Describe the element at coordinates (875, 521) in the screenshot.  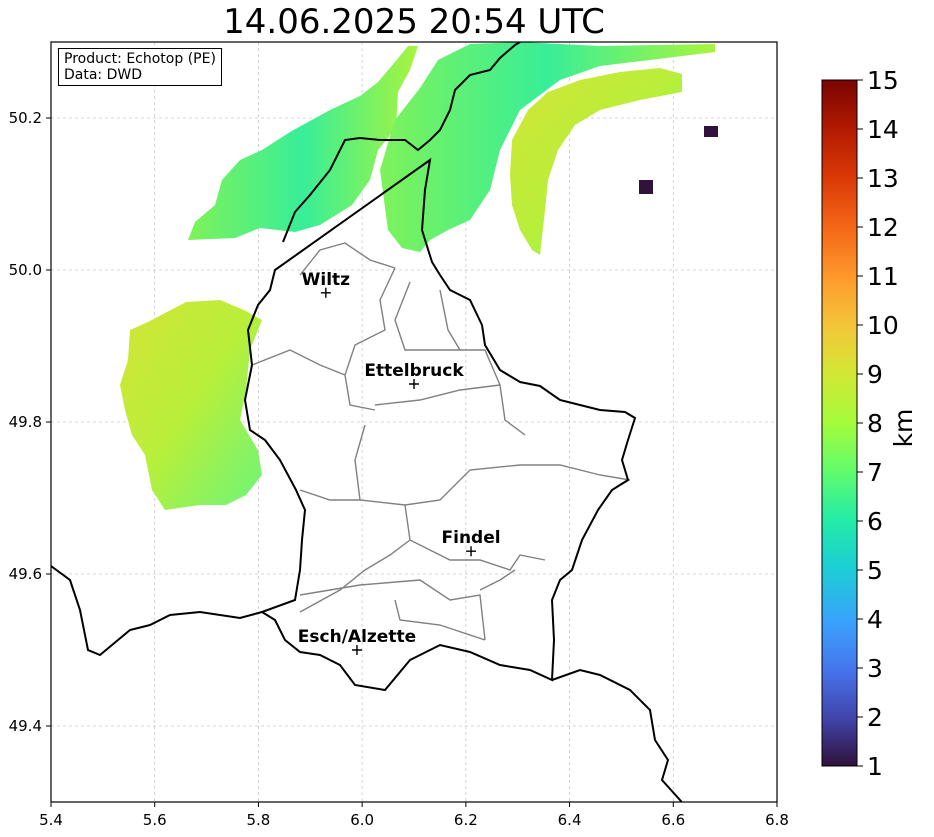
I see `colorbar-tick-label: 6` at that location.